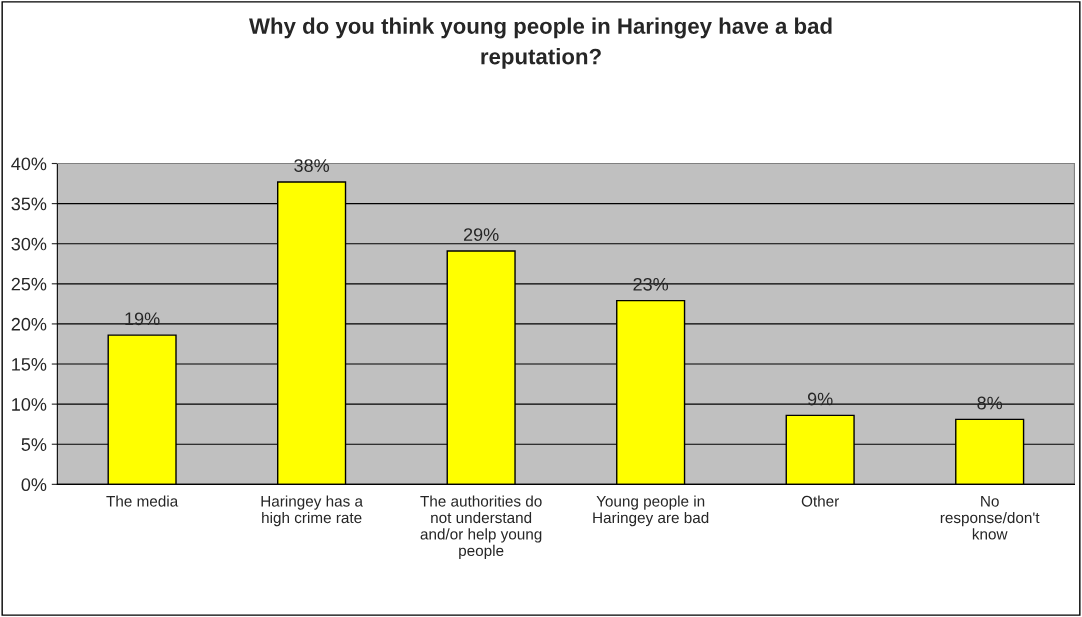 The width and height of the screenshot is (1082, 617). What do you see at coordinates (540, 43) in the screenshot?
I see `chart-title: Why do you think young people in Haringey have a bad reputation?` at bounding box center [540, 43].